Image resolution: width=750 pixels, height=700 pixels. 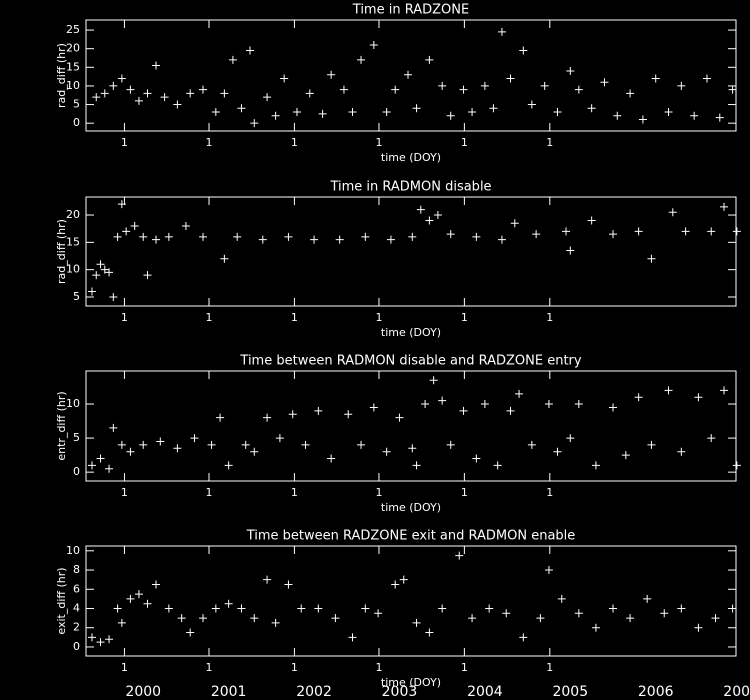 What do you see at coordinates (76, 569) in the screenshot?
I see `y-tick-label: 8` at bounding box center [76, 569].